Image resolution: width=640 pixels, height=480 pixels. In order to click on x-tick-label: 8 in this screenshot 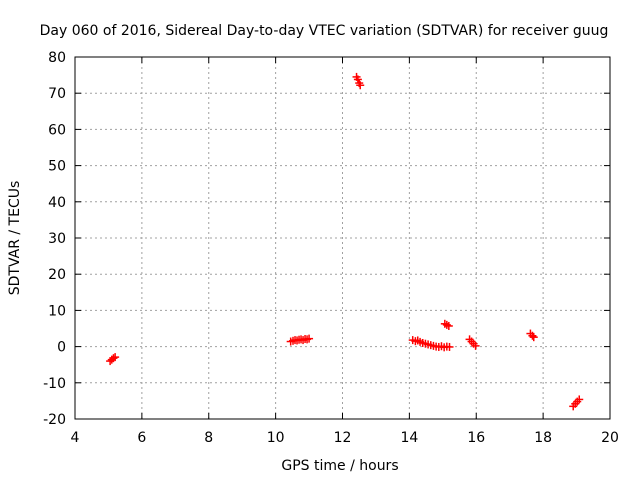, I will do `click(208, 438)`.